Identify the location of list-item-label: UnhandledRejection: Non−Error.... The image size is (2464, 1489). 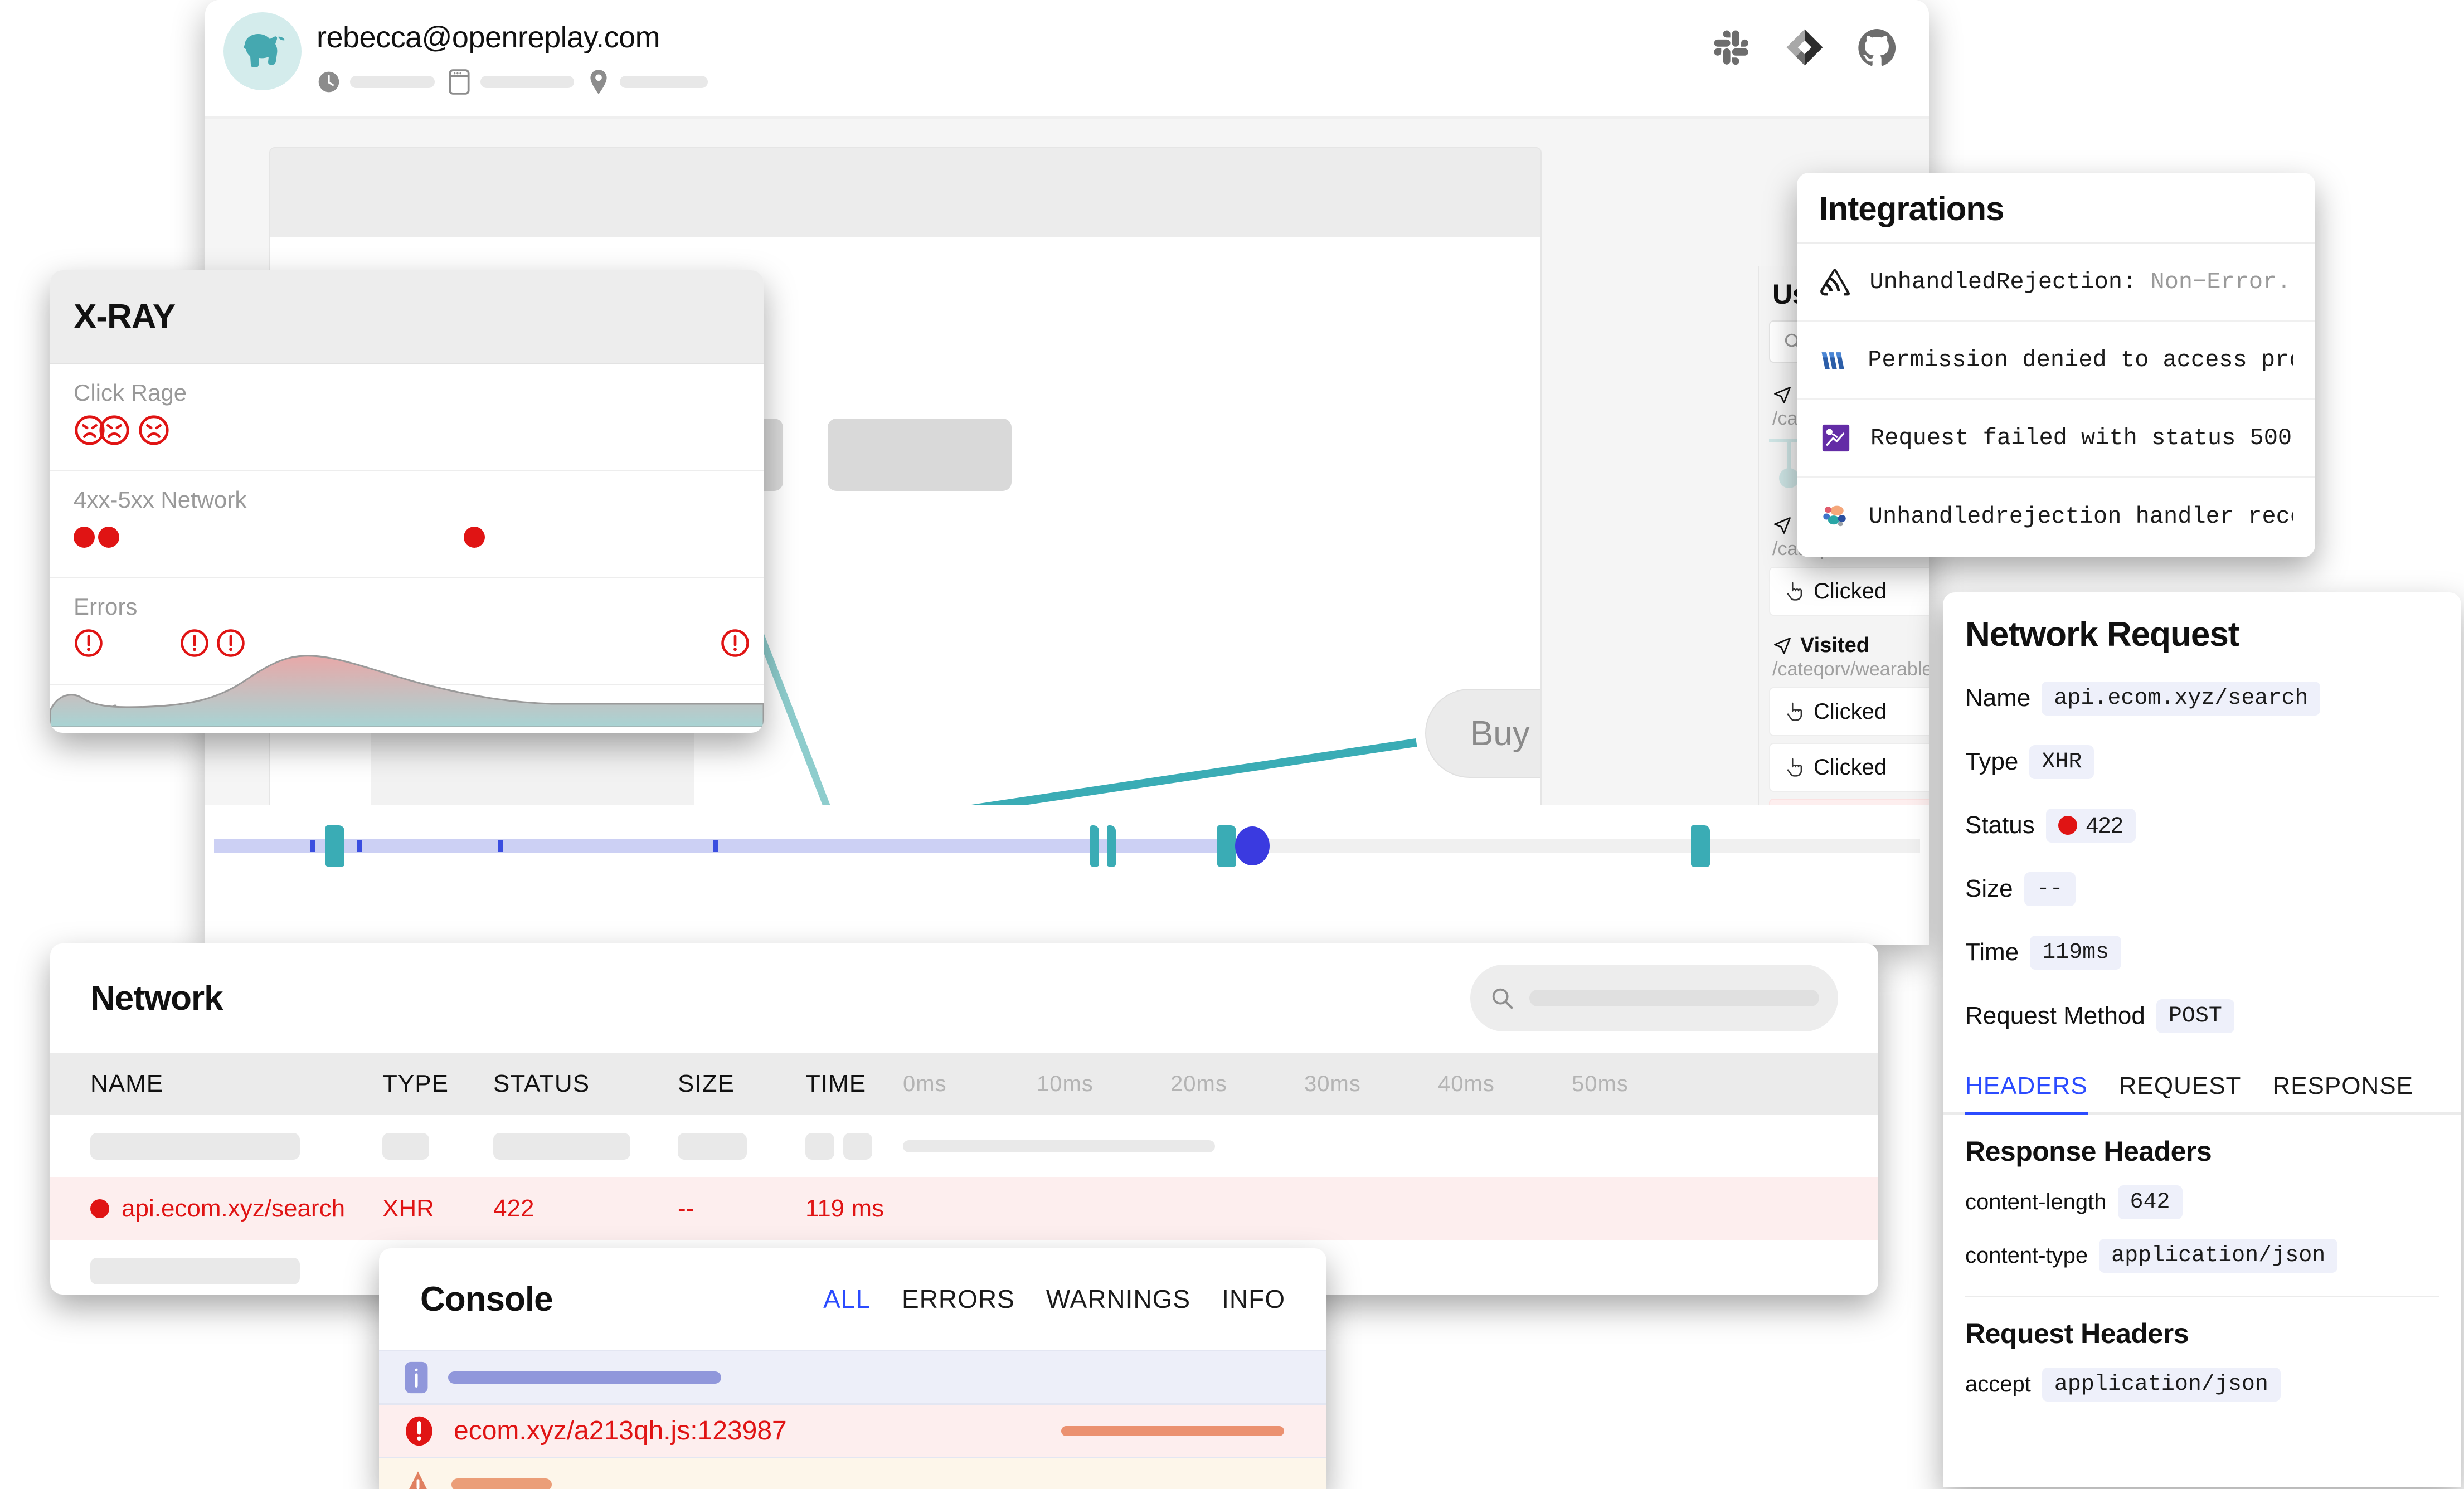
(2081, 282).